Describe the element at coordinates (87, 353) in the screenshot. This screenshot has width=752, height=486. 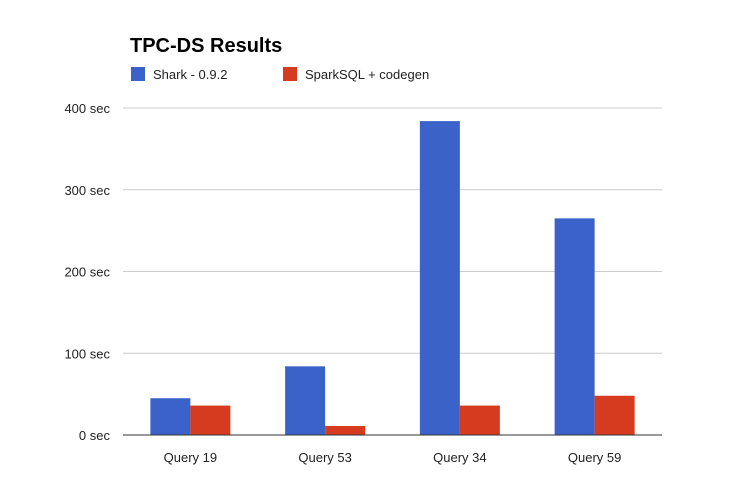
I see `y-tick-label: 100 sec` at that location.